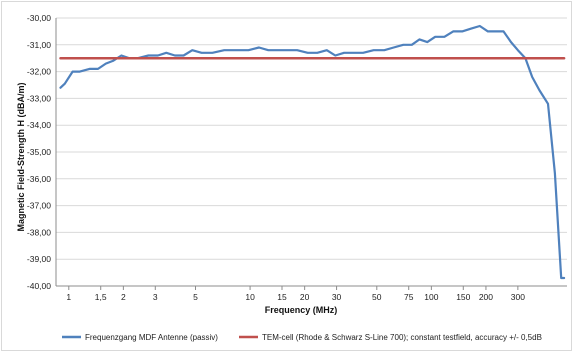  I want to click on x-tick-label: 30, so click(337, 297).